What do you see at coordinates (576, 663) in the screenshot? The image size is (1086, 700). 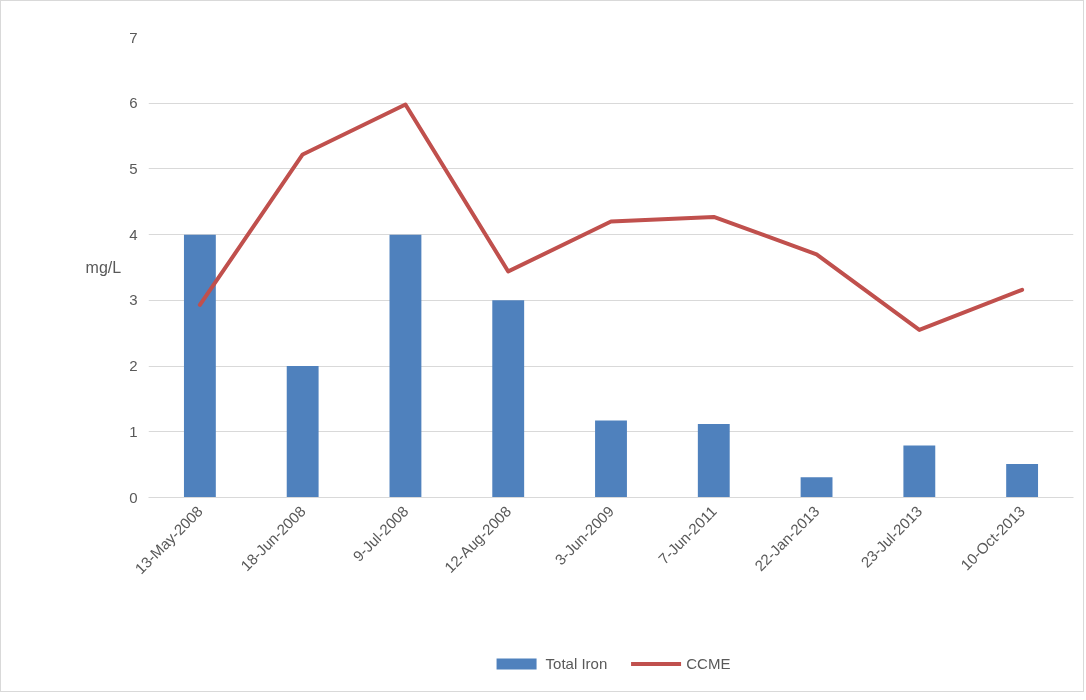 I see `legend-label: Total Iron` at bounding box center [576, 663].